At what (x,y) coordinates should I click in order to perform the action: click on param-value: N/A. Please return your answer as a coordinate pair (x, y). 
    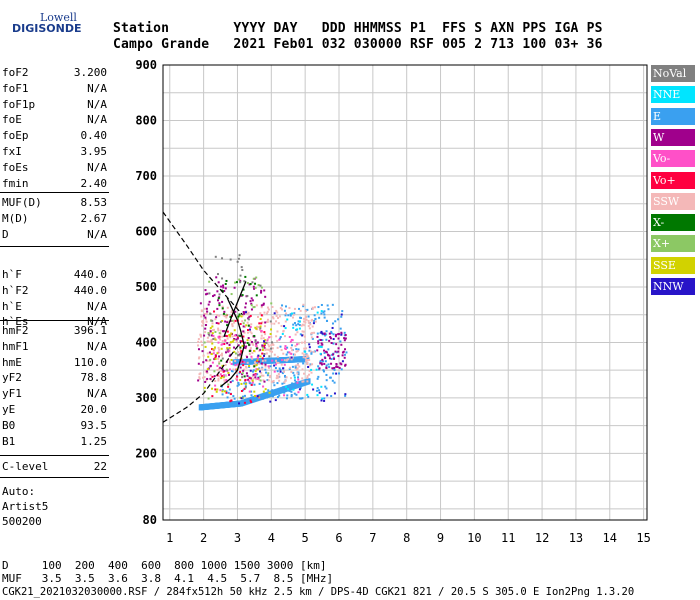
    Looking at the image, I should click on (97, 322).